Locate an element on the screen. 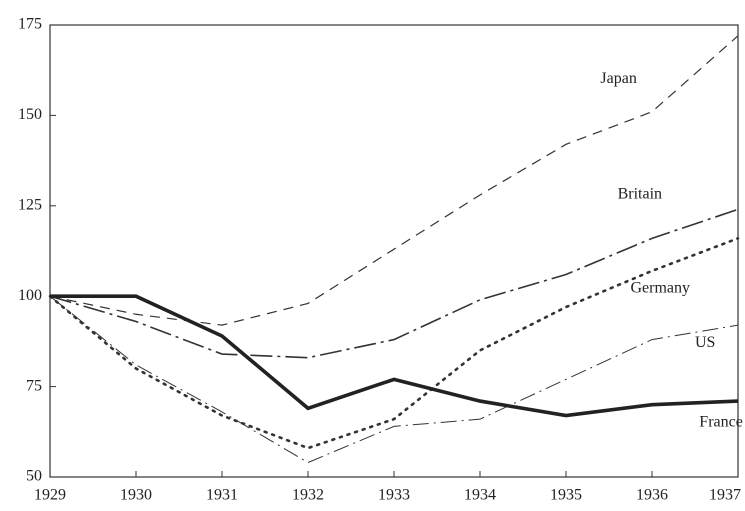 The image size is (745, 511). x-tick-label: 1932 is located at coordinates (308, 495).